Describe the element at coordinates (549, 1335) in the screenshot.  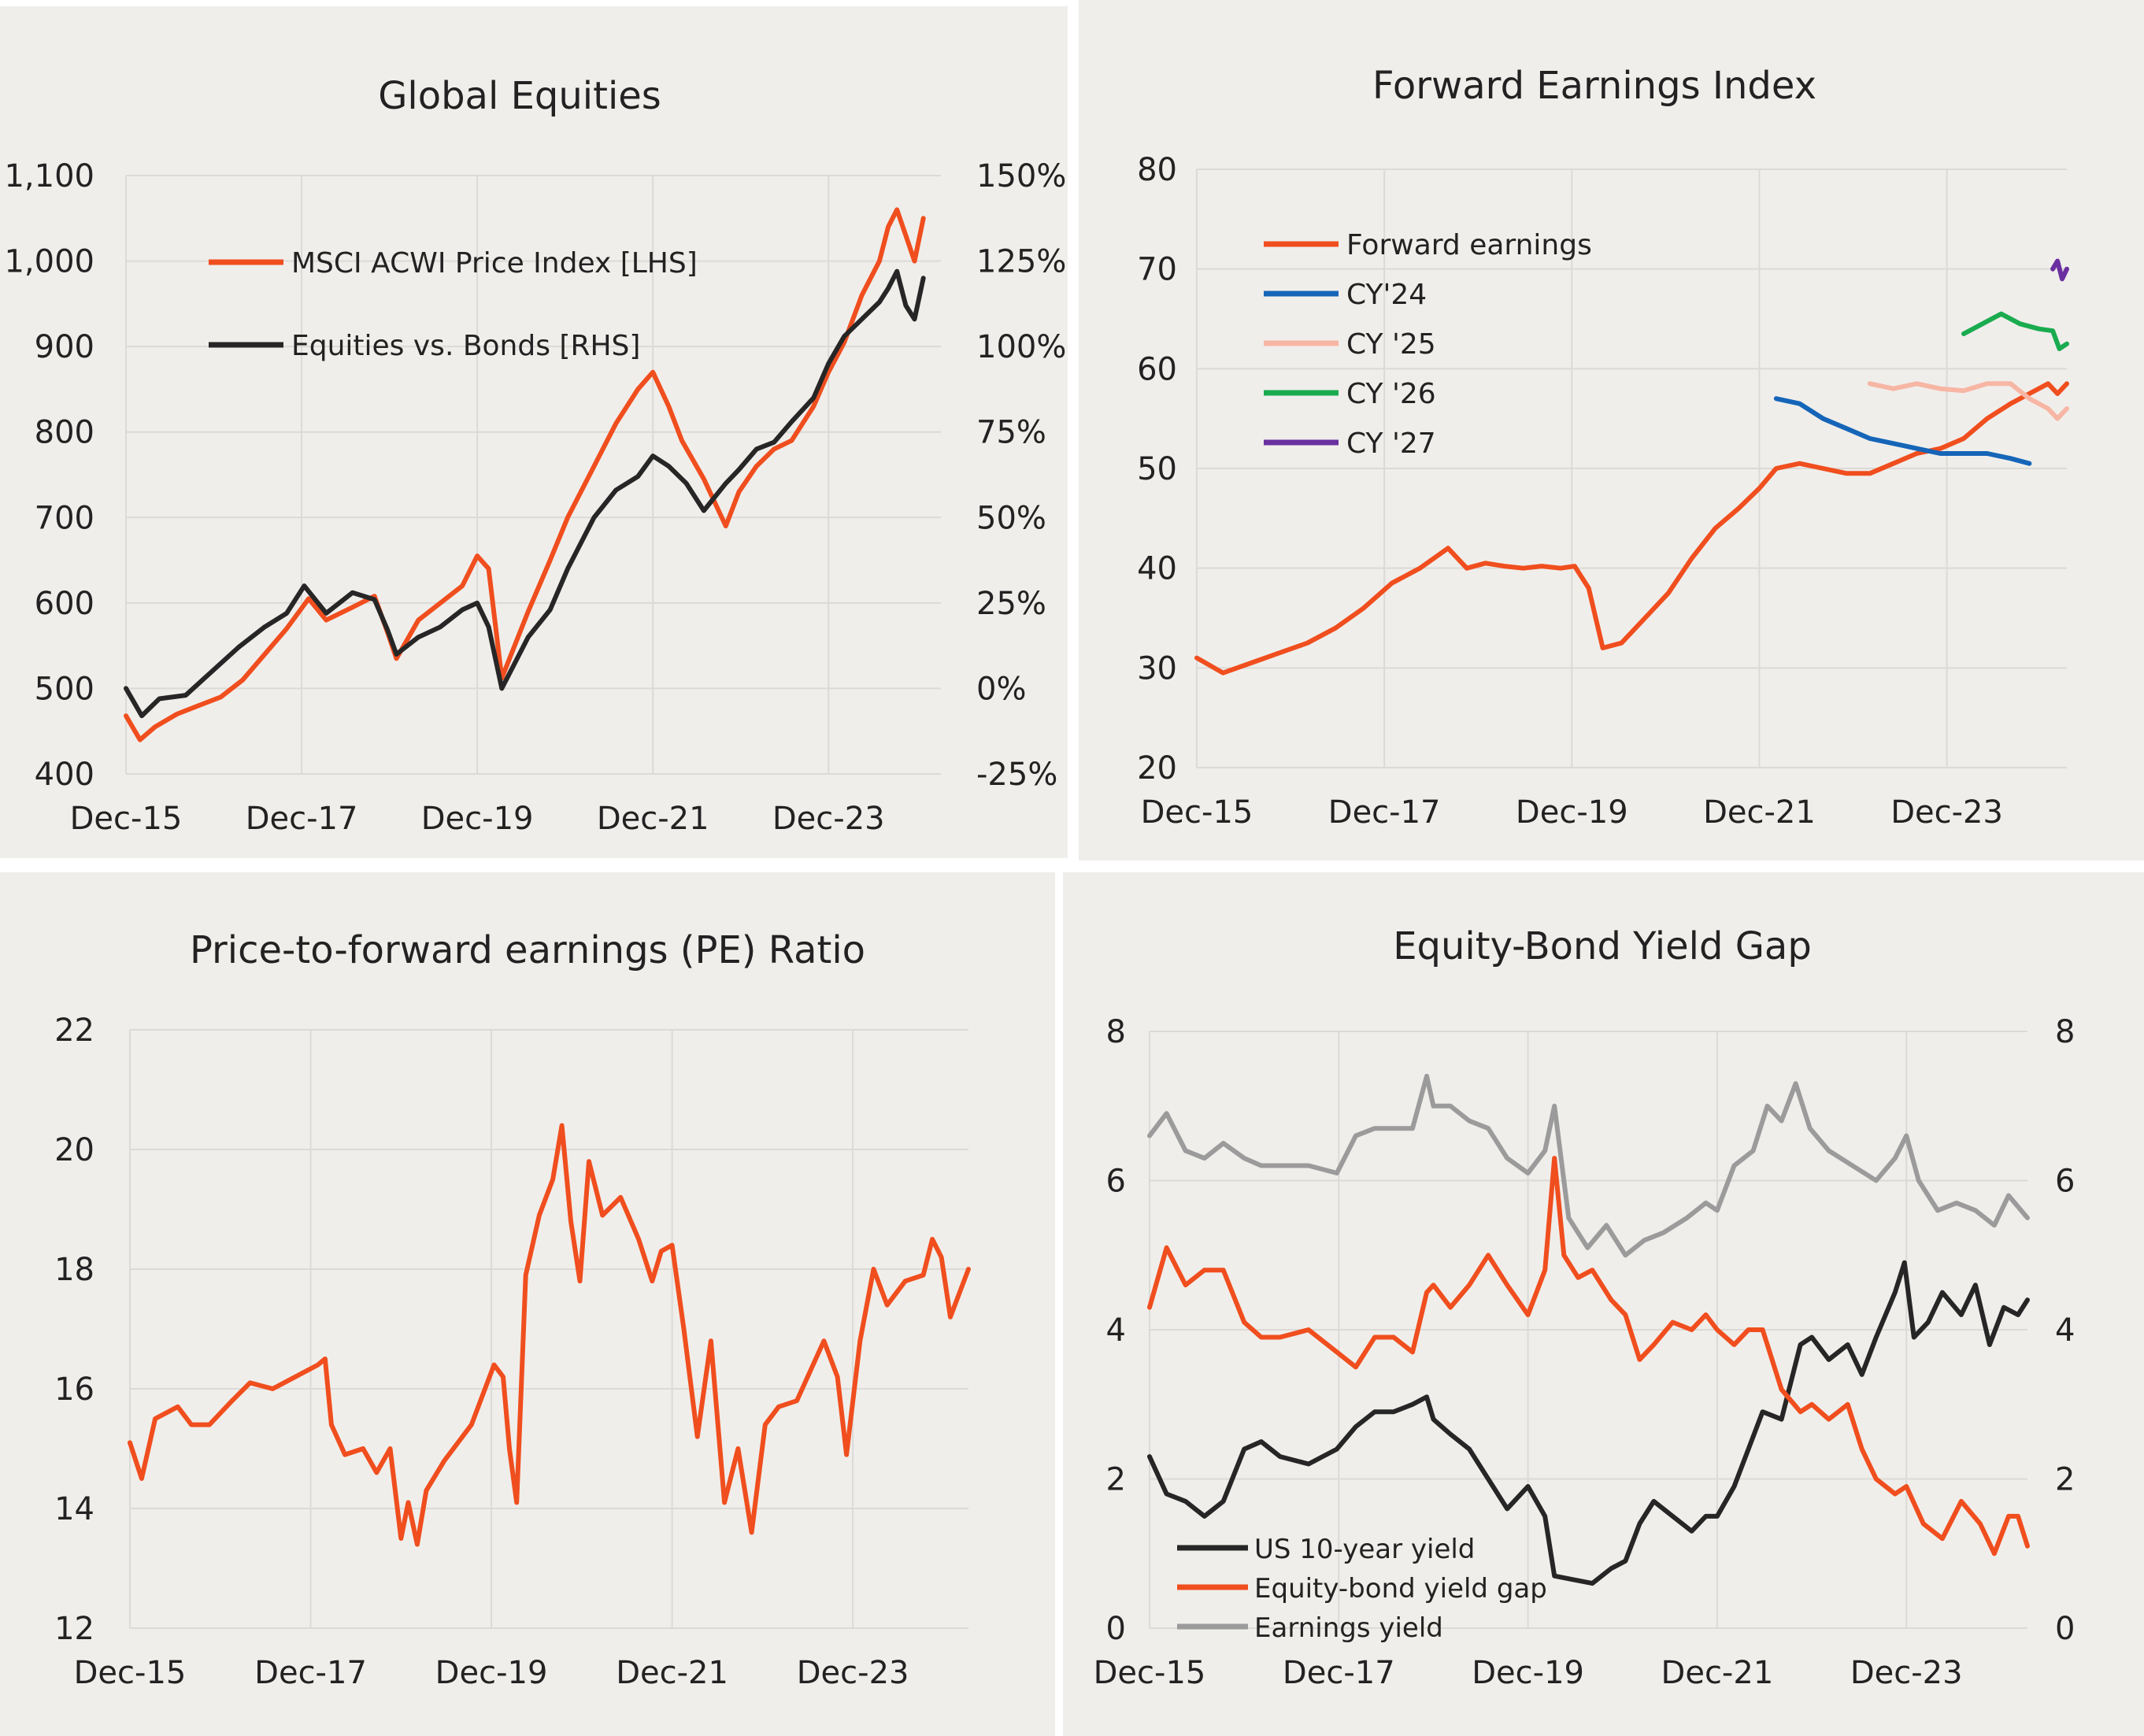
I see `series-line-pe-ratio` at that location.